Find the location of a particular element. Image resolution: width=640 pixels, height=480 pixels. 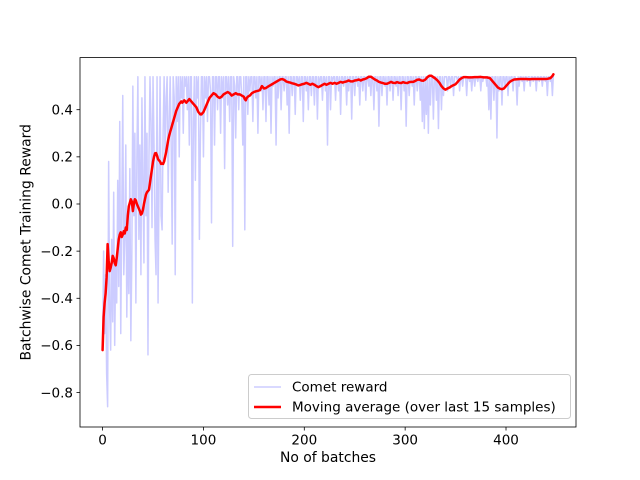

x-axis-label: No of batches is located at coordinates (328, 458).